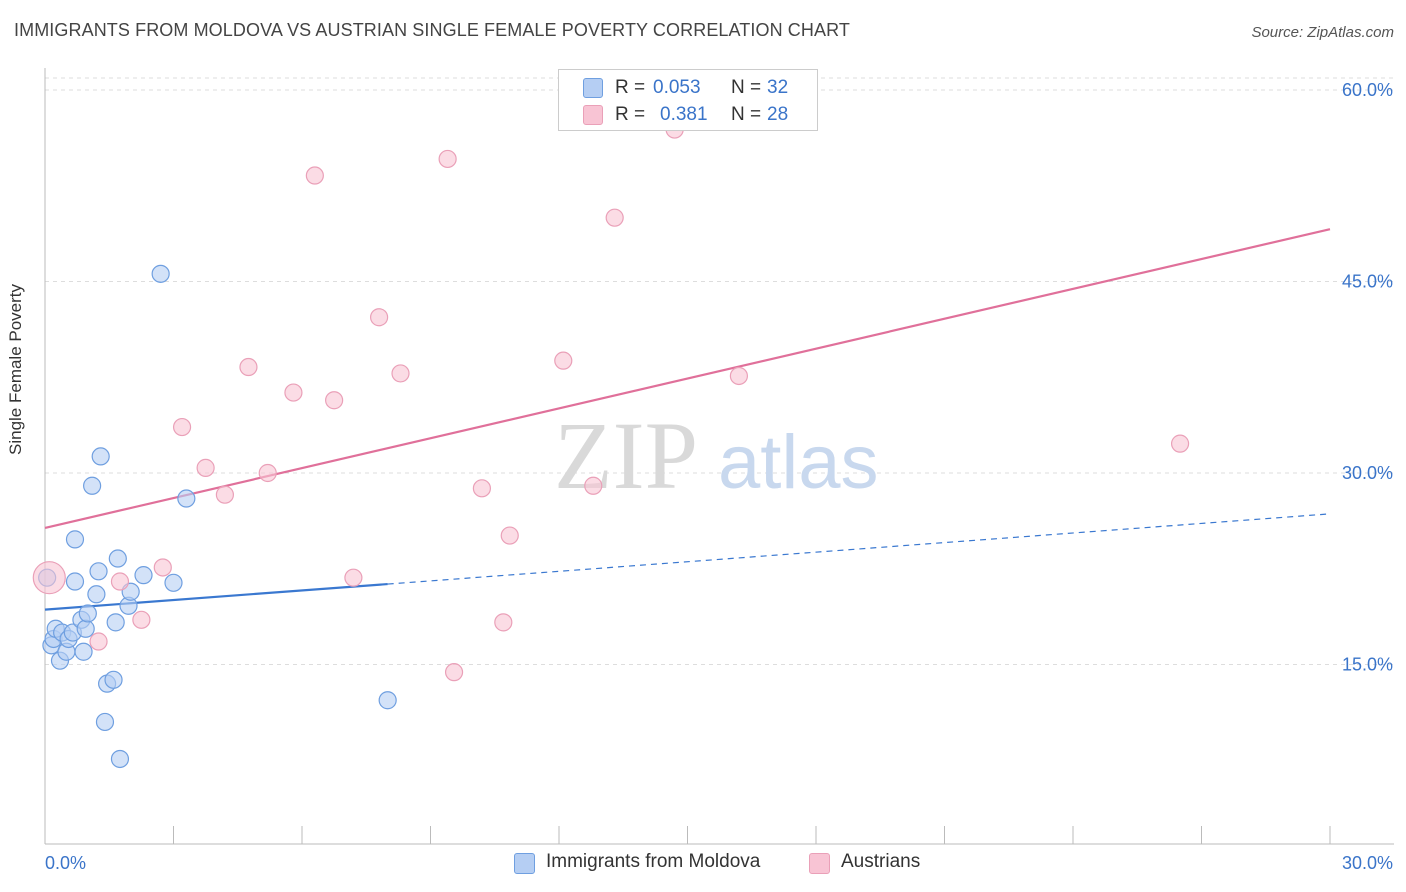 This screenshot has height=892, width=1406. I want to click on x-tick-label: 30.0%, so click(1367, 863).